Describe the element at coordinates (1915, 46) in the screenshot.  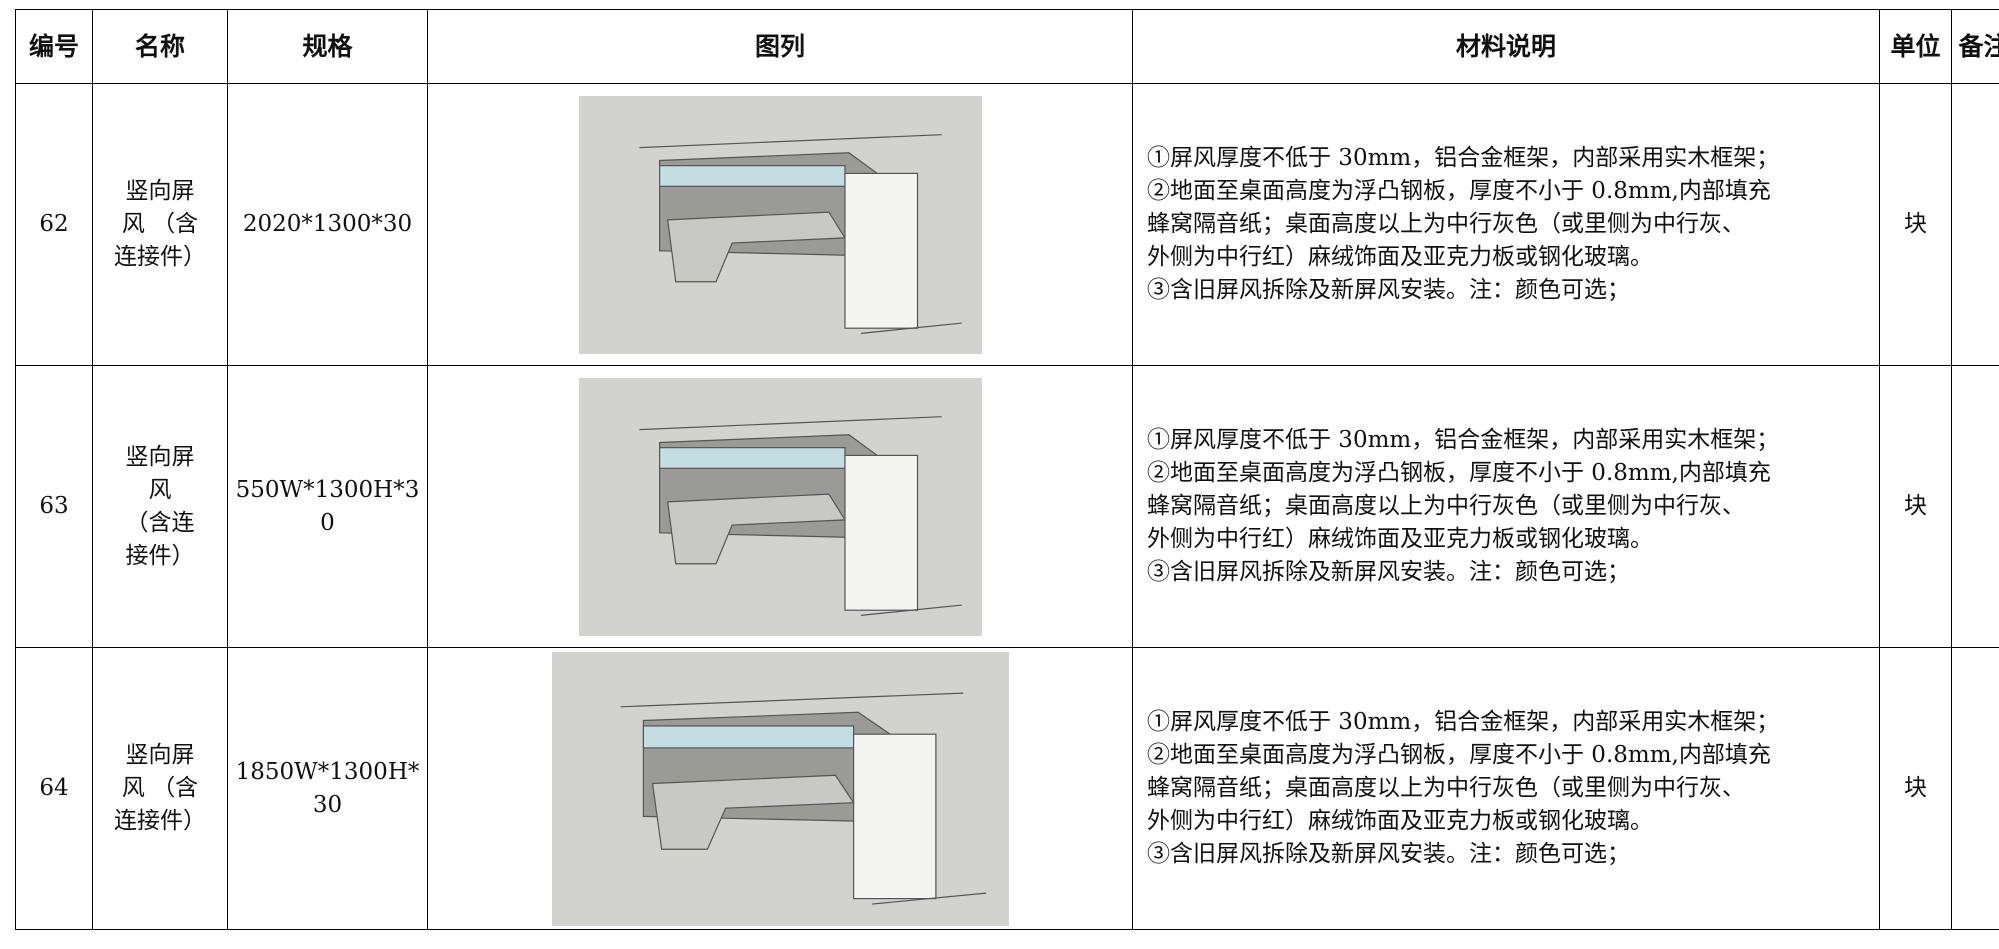
I see `header-cell: 单位` at that location.